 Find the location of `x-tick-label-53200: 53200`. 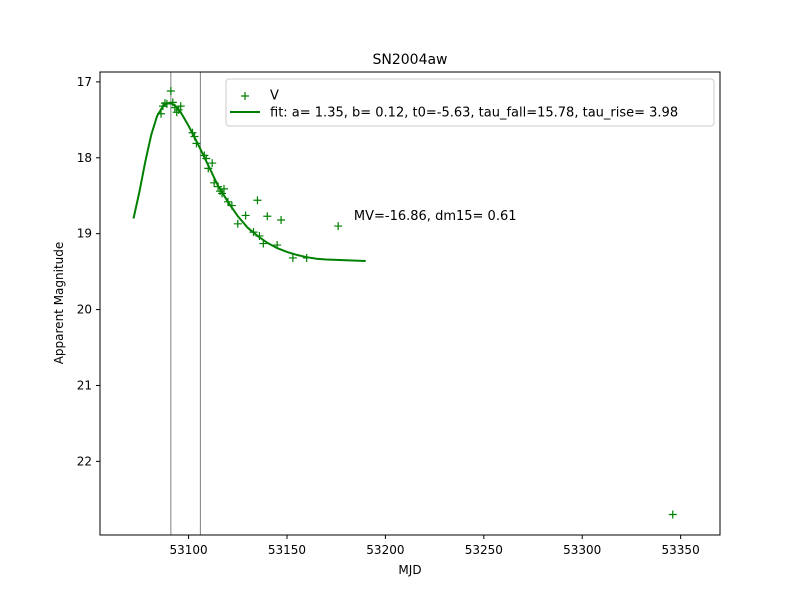

x-tick-label-53200: 53200 is located at coordinates (385, 550).